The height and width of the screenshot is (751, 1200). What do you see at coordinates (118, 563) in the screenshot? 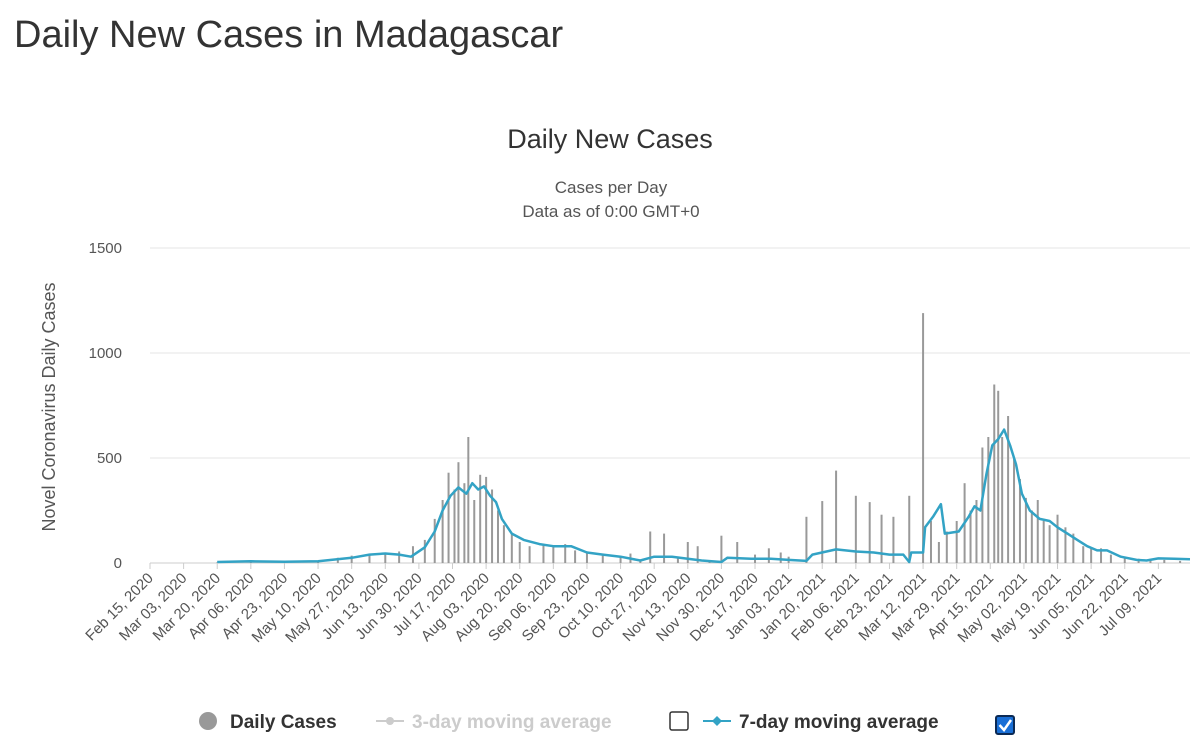
I see `y-tick-label: 0` at bounding box center [118, 563].